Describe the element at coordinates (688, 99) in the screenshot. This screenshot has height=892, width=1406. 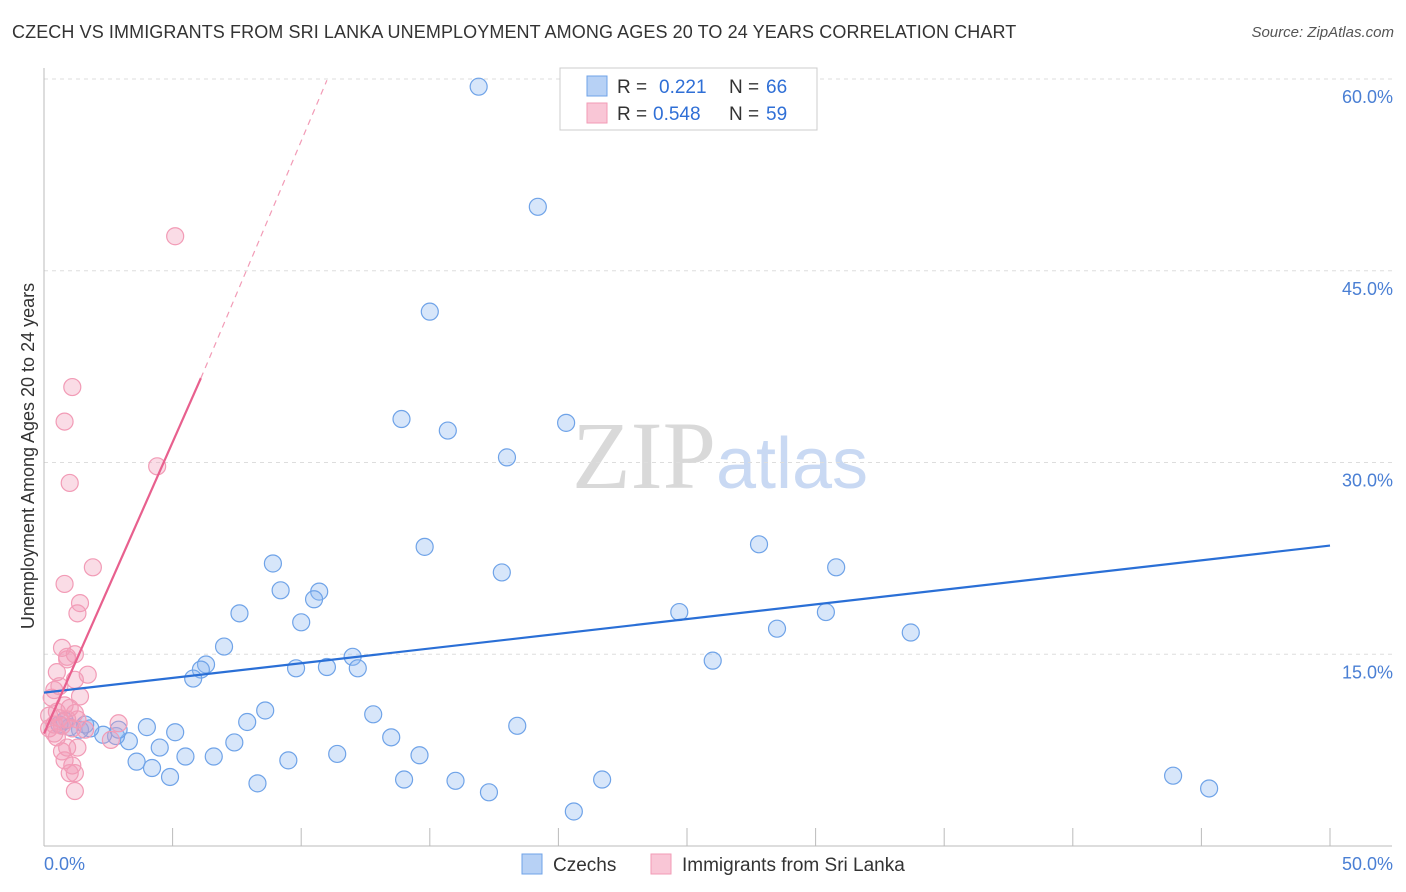
I see `legend: R = 0.221 N = 66 R = 0.548 N = 59` at that location.